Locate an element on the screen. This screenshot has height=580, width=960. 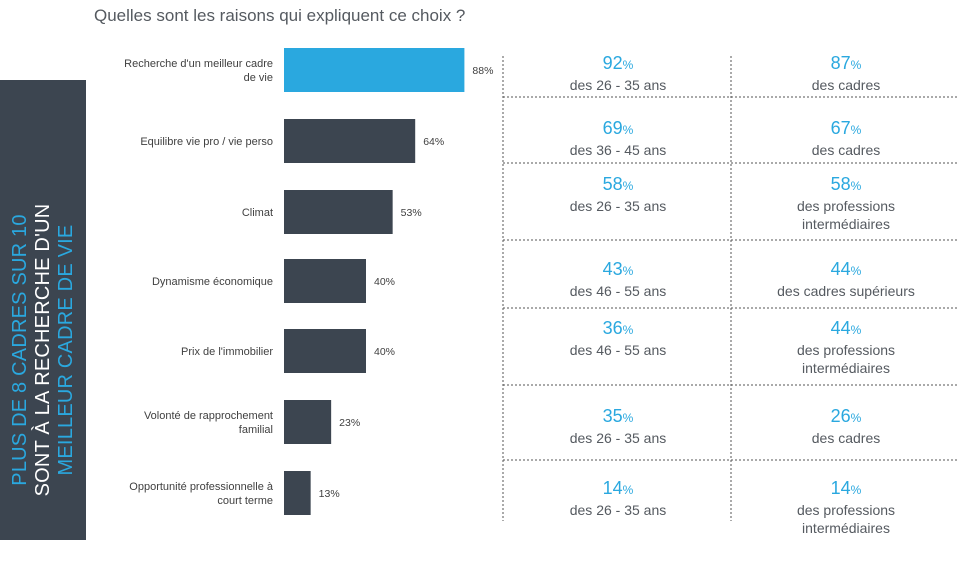
stat-block: 87% des cadres is located at coordinates (846, 73).